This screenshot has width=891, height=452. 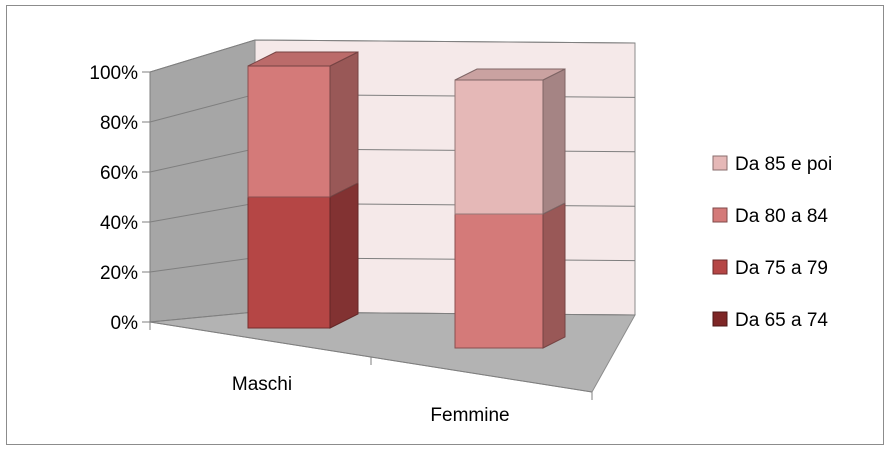 What do you see at coordinates (119, 223) in the screenshot?
I see `y-tick-label: 40%` at bounding box center [119, 223].